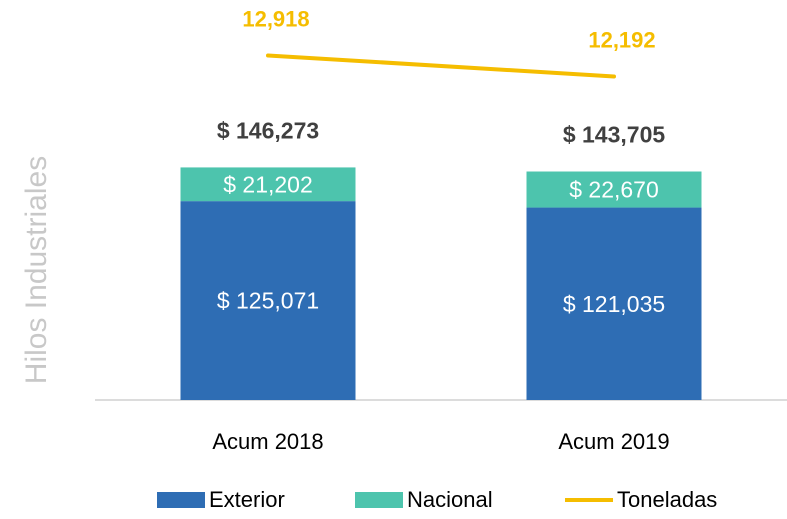 The image size is (787, 519). I want to click on x-tick-label: Acum 2018, so click(267, 441).